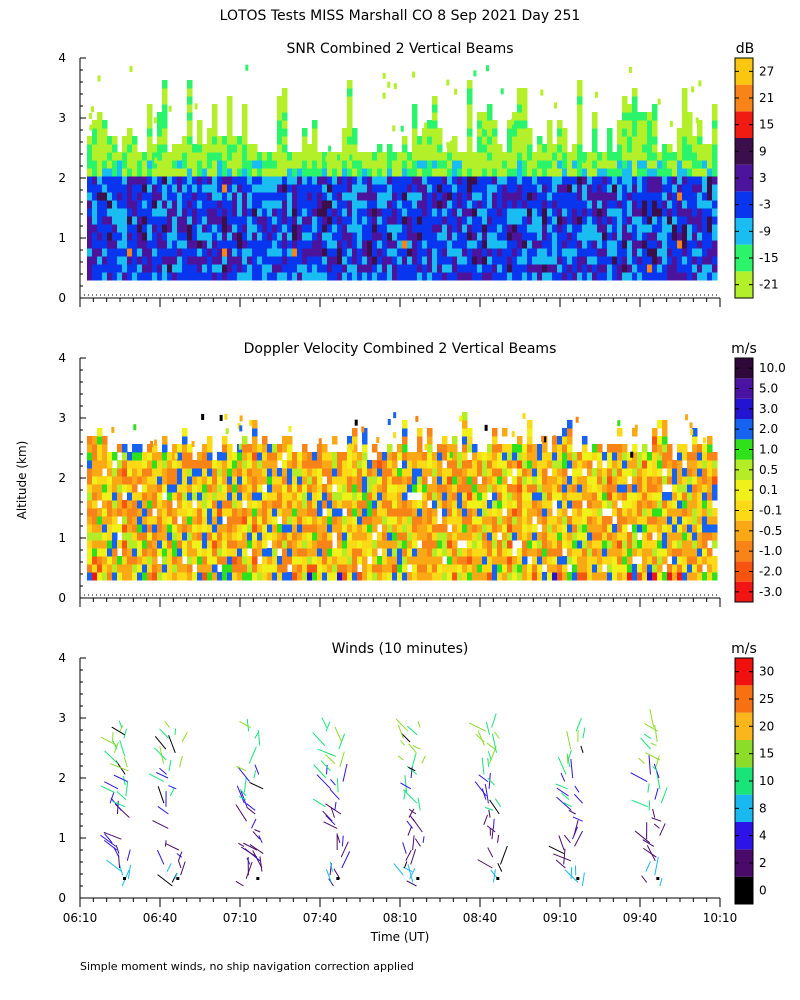 This screenshot has width=800, height=1000. I want to click on colorbar-label: 3, so click(763, 178).